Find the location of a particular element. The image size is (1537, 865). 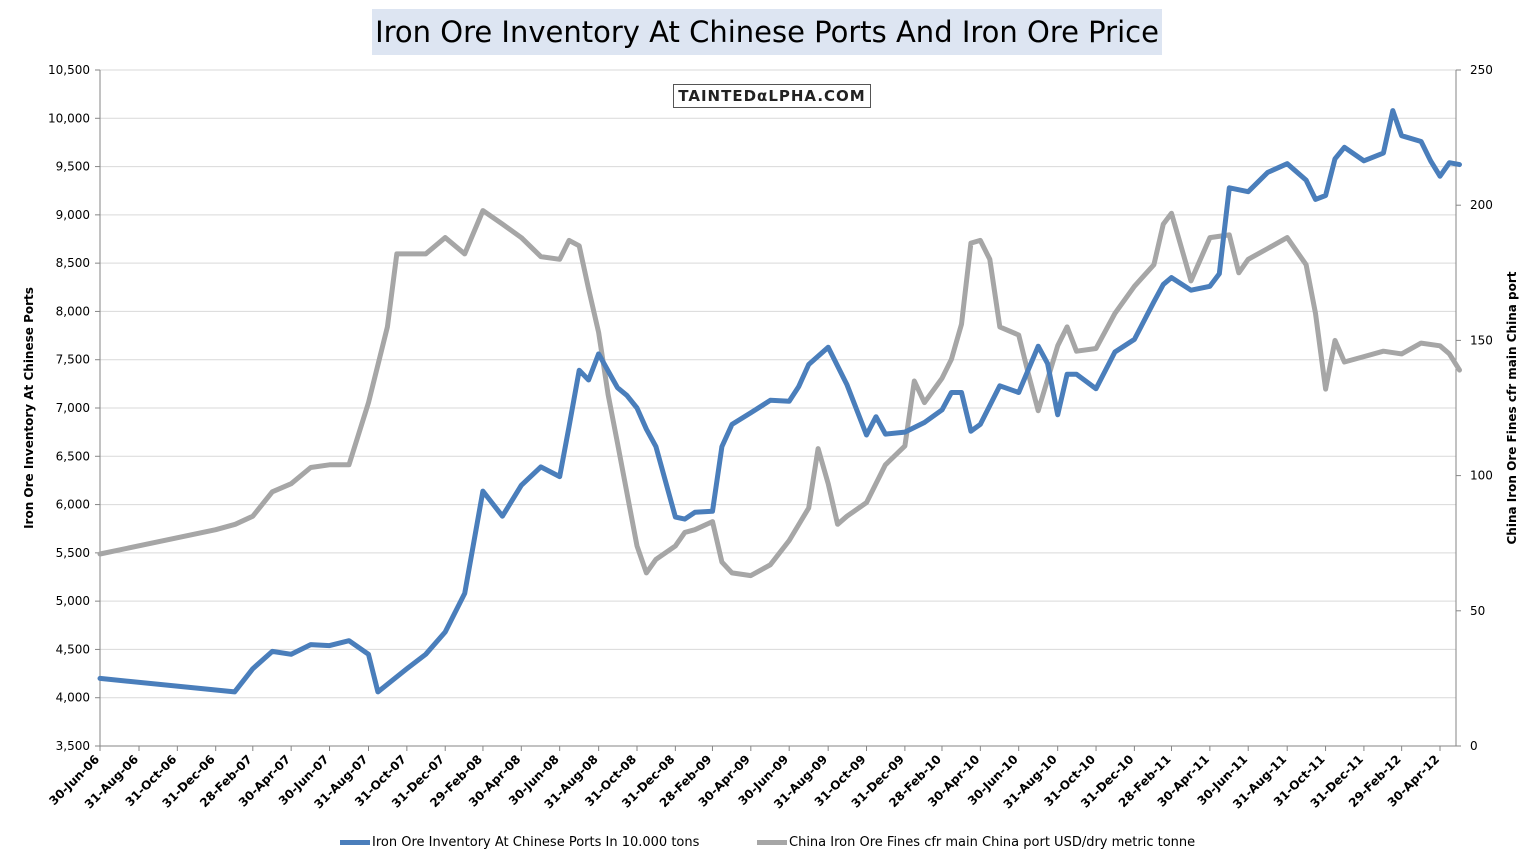

watermark-logo: TAINTEDαLPHA.COM is located at coordinates (772, 96).